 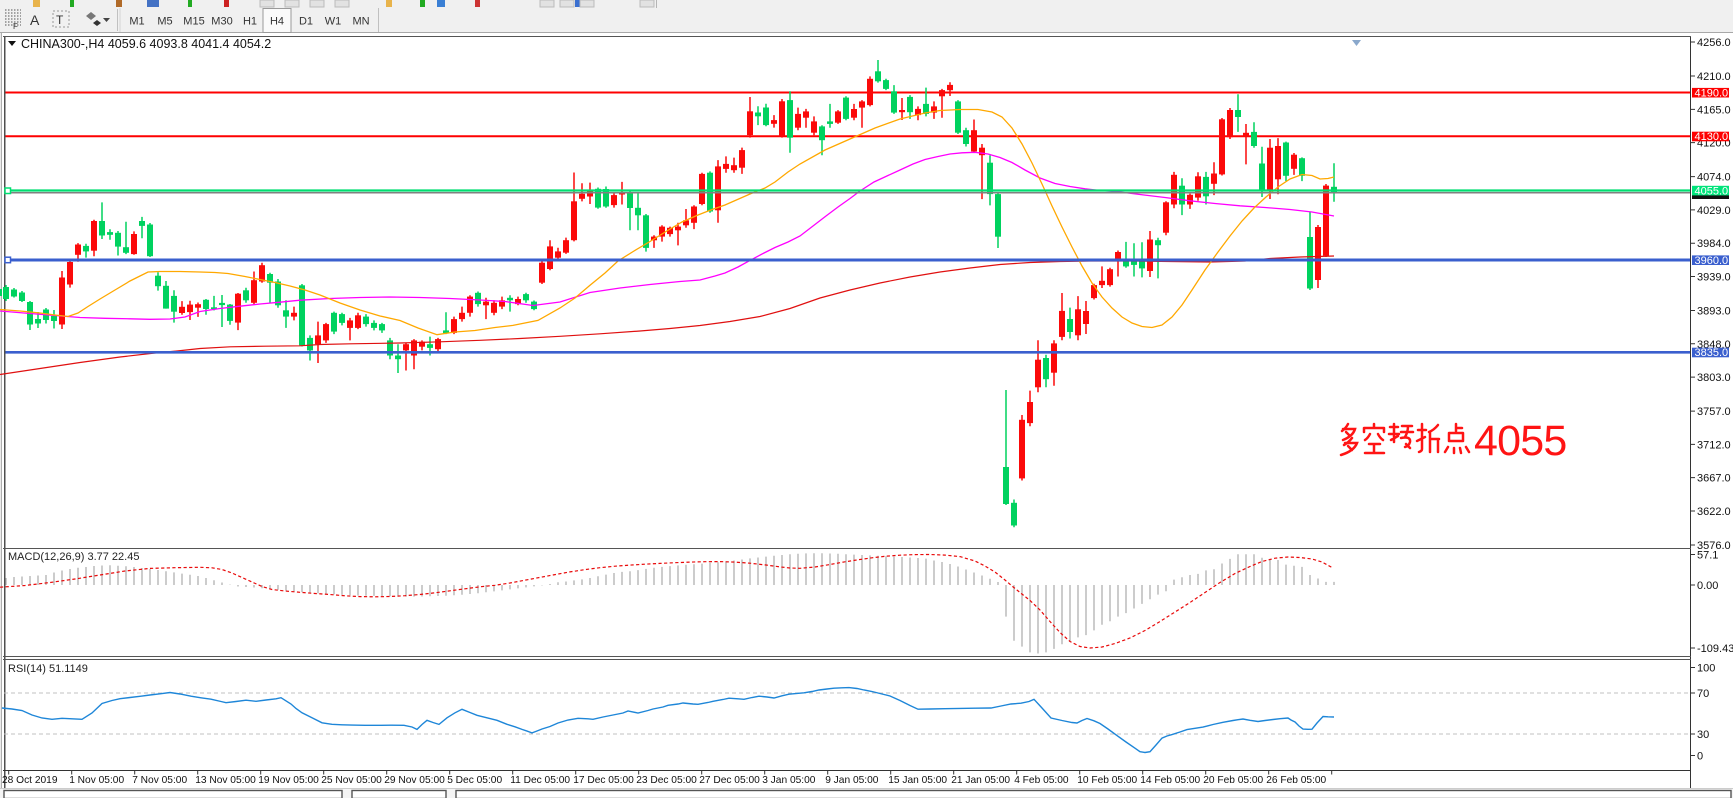 I want to click on svg-text: H4, so click(x=277, y=22).